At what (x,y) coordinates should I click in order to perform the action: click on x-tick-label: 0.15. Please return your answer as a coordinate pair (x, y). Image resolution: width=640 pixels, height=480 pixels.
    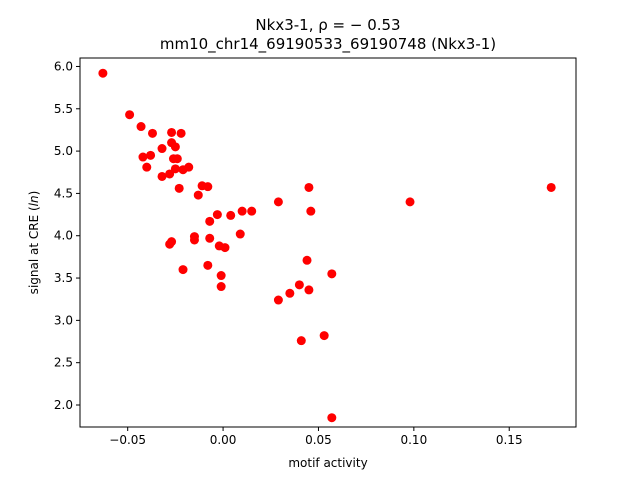
    Looking at the image, I should click on (509, 440).